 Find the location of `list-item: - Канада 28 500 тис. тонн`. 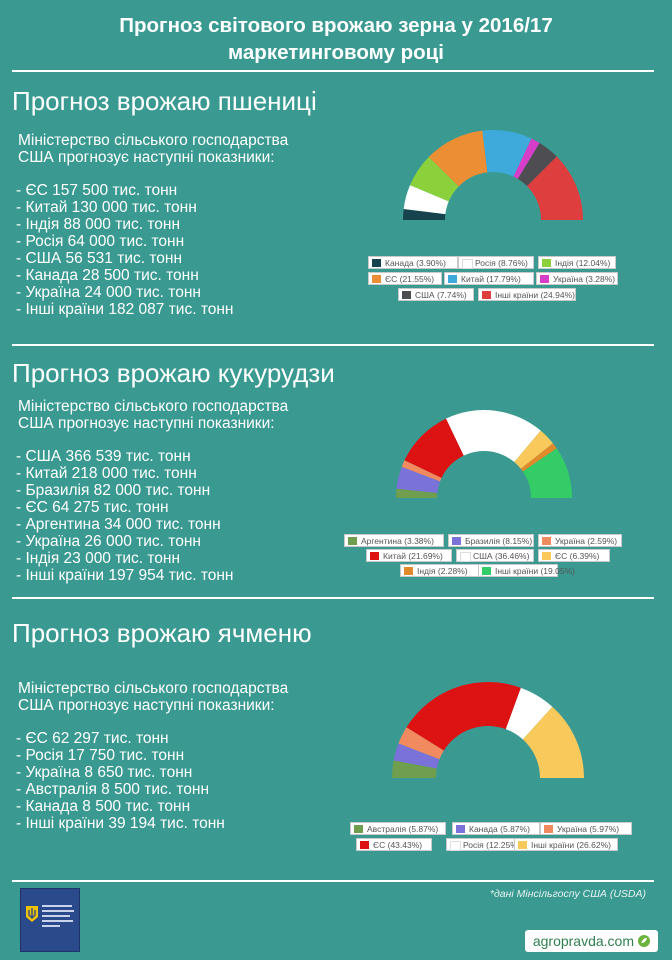

list-item: - Канада 28 500 тис. тонн is located at coordinates (107, 275).